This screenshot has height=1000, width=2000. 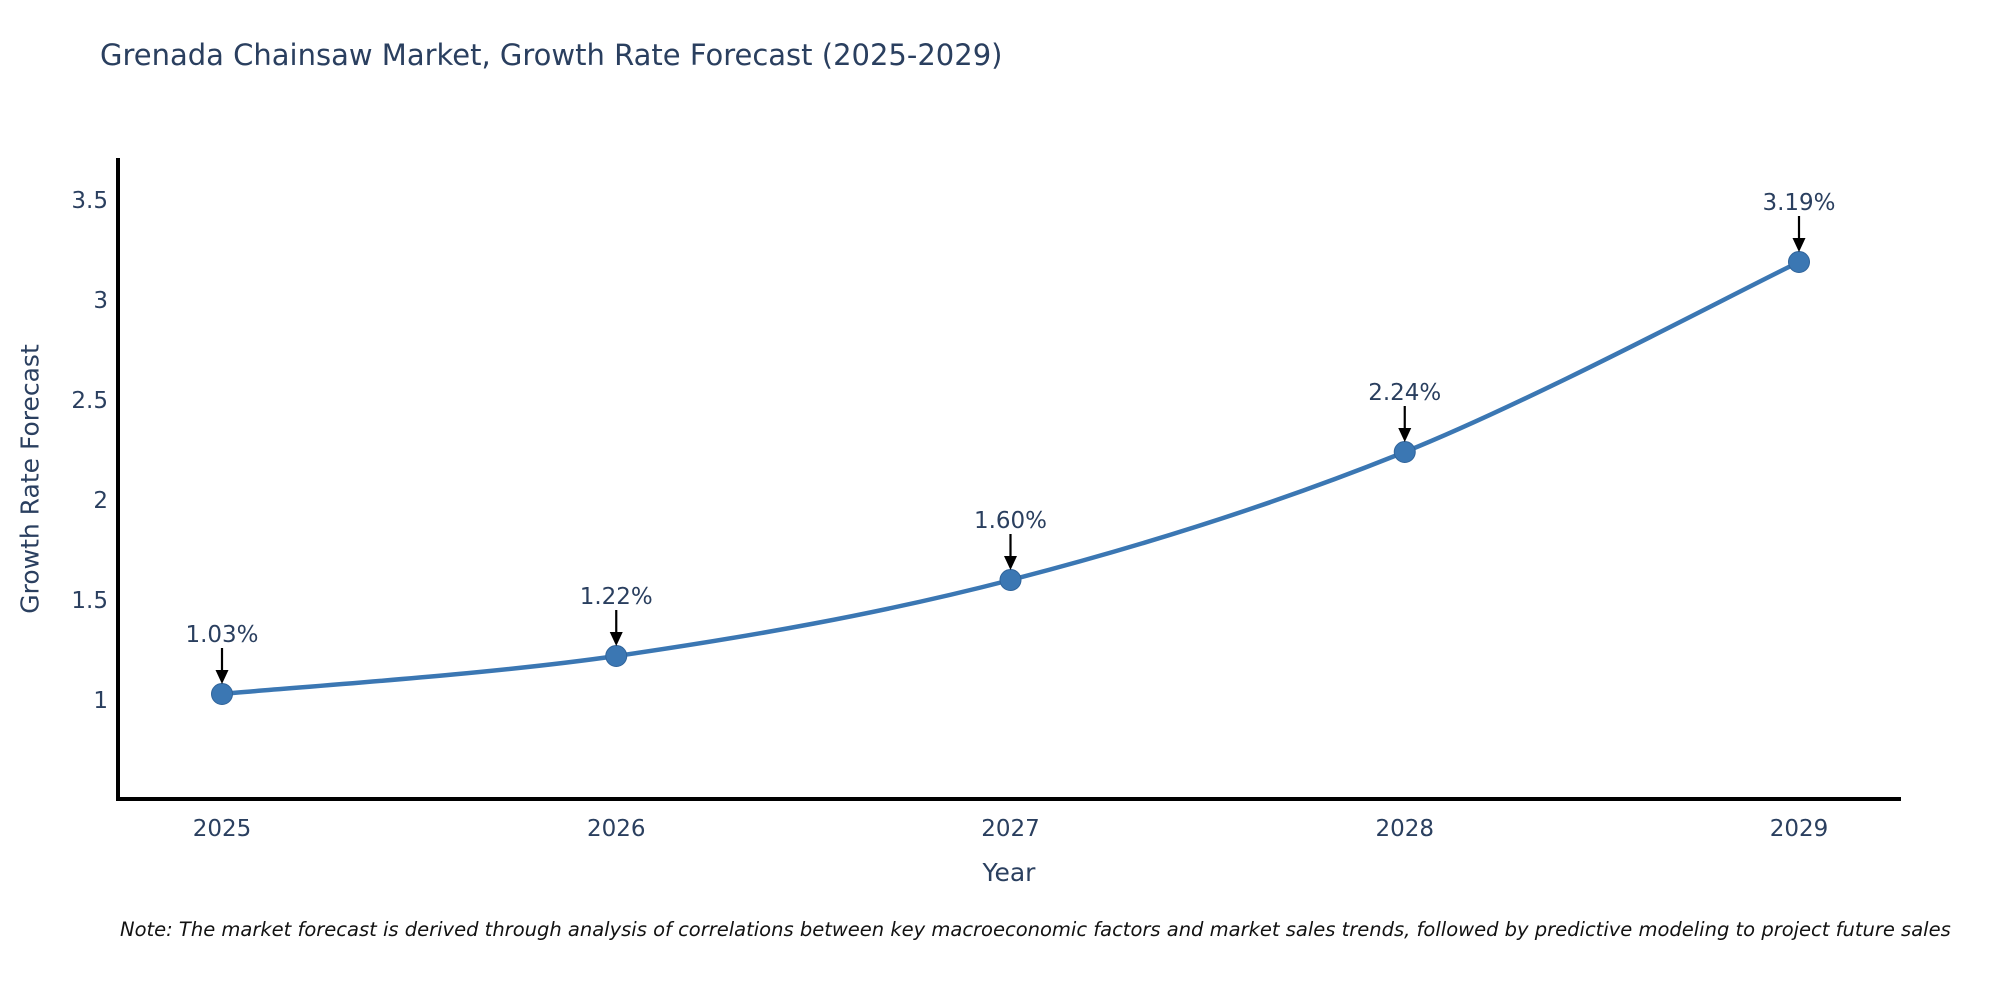 I want to click on y-tick-label: 1.5, so click(x=89, y=601).